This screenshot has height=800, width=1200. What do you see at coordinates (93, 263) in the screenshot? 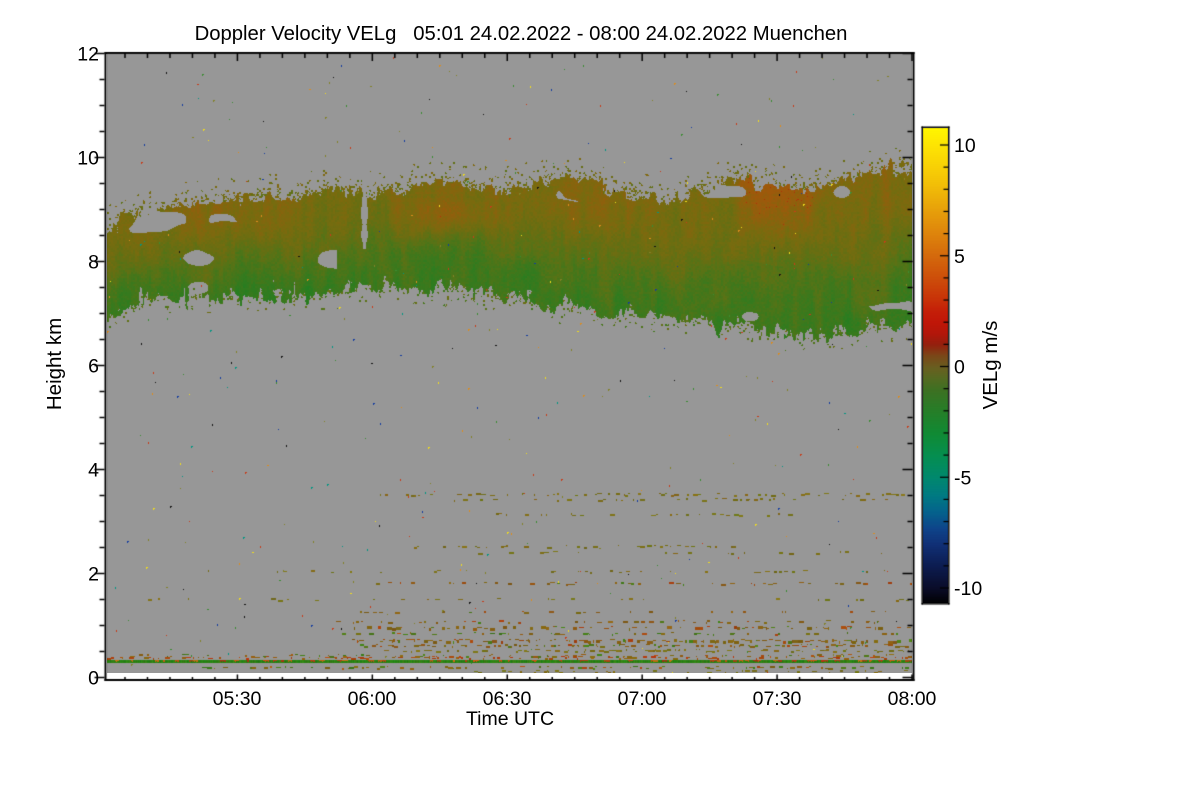
I see `svg-text: 8` at bounding box center [93, 263].